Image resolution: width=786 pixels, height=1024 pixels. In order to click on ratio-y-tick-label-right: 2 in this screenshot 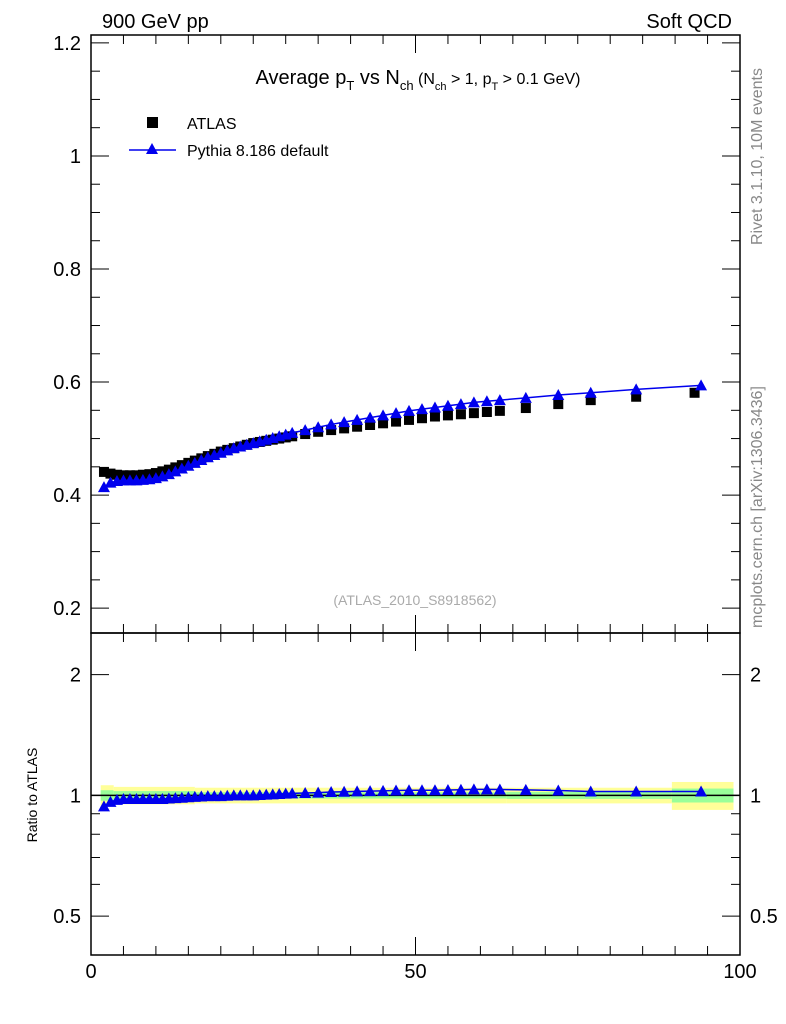, I will do `click(755, 676)`.